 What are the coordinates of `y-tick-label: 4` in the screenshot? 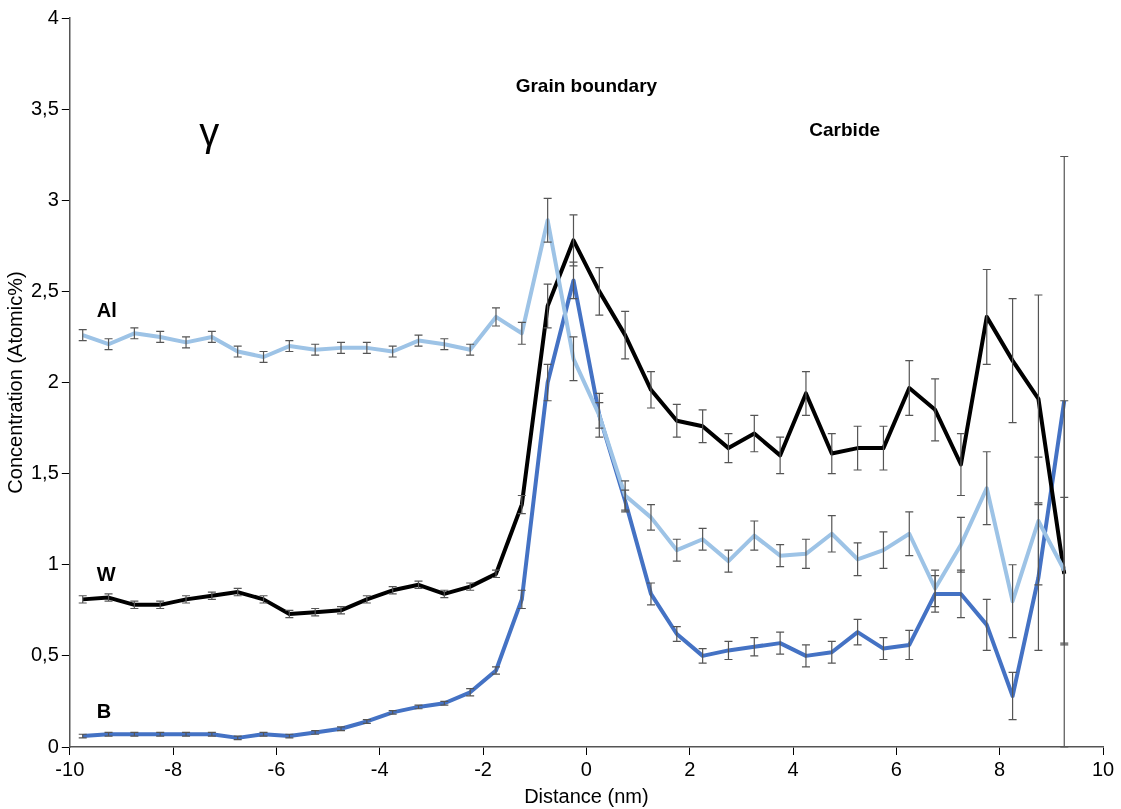 It's located at (53, 16).